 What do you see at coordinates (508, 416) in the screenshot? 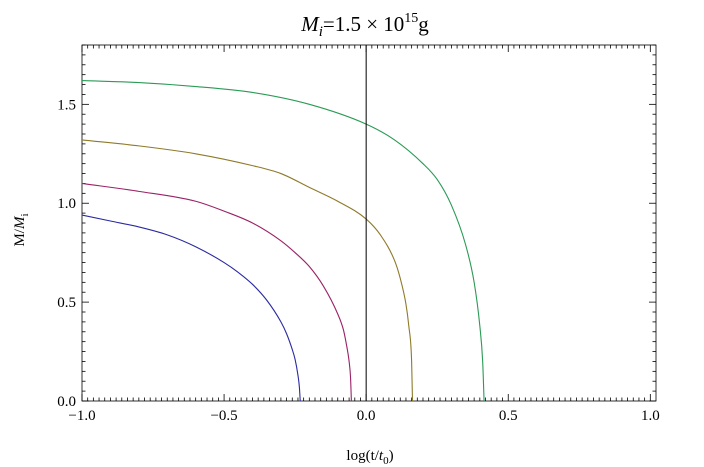
I see `x-tick-label: 0.5` at bounding box center [508, 416].